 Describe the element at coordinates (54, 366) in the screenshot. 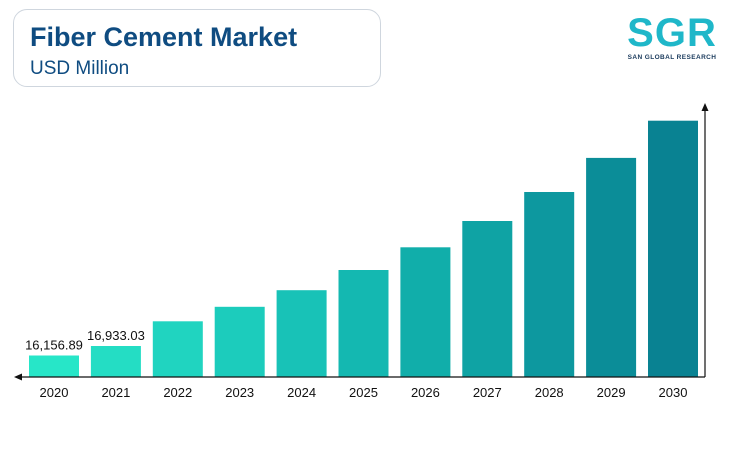

I see `bar-2020` at that location.